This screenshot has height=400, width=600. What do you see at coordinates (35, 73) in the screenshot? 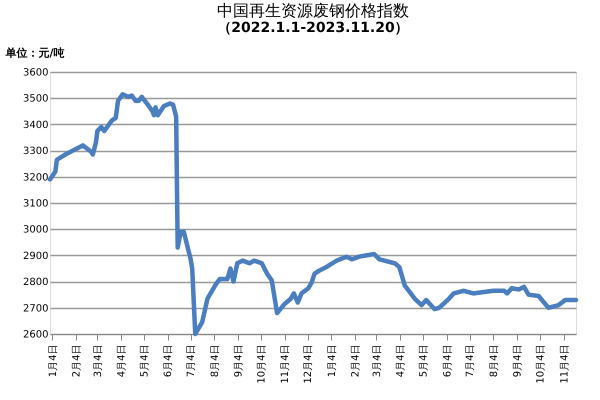
I see `y-tick-label: 3600` at bounding box center [35, 73].